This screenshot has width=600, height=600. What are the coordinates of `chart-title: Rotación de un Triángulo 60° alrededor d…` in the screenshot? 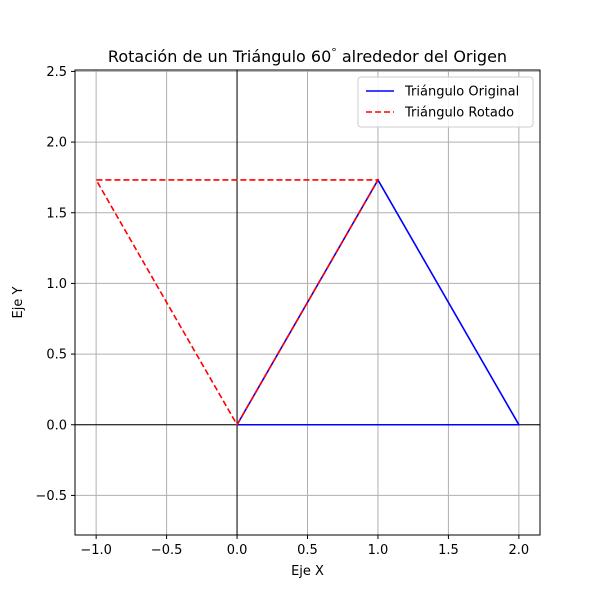 It's located at (307, 56).